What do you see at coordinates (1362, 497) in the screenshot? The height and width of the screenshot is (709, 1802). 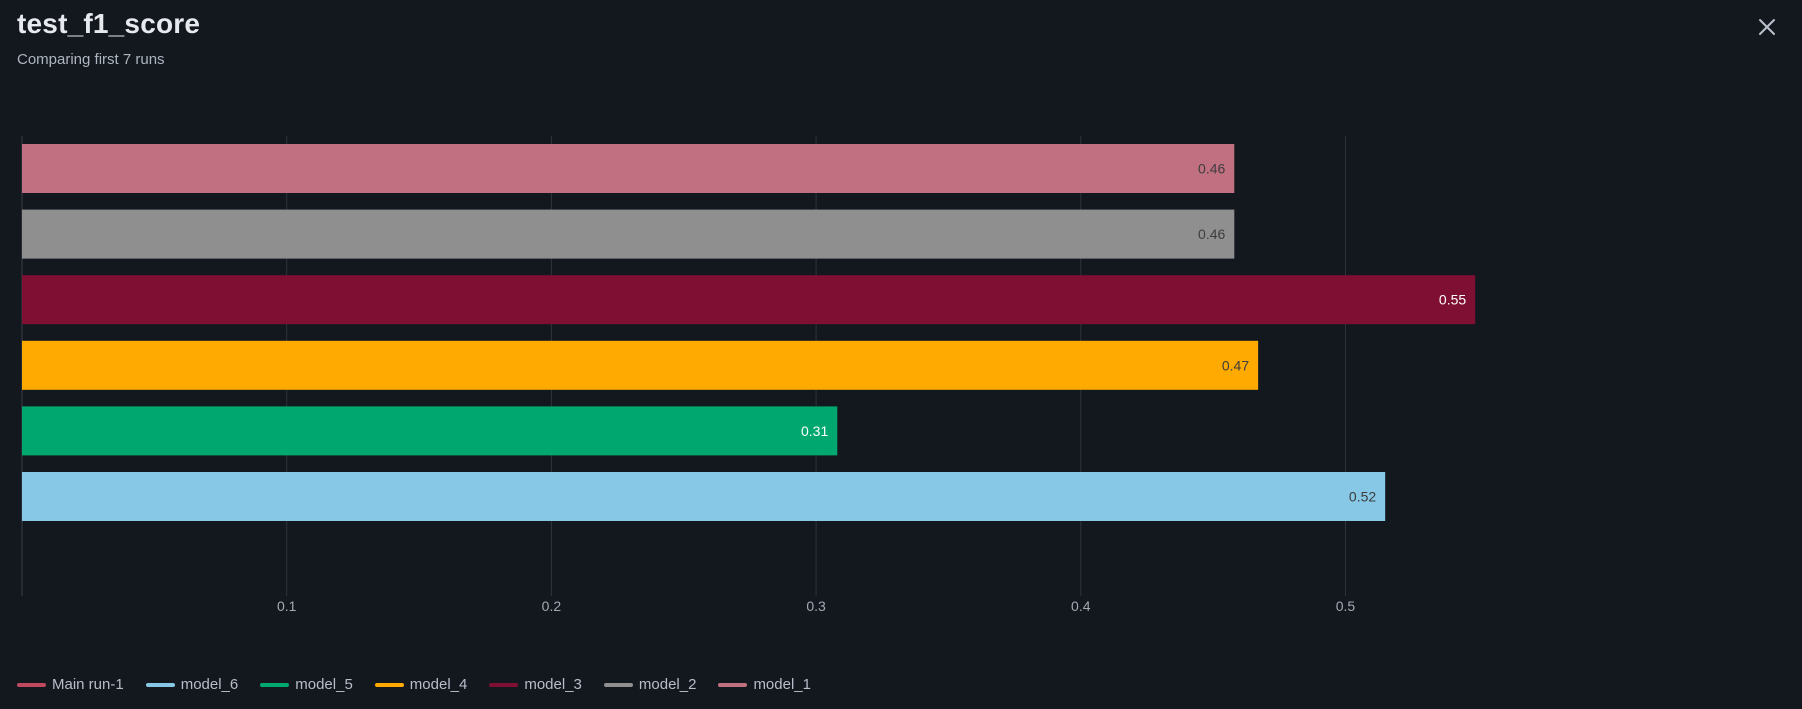 I see `bar-value-label: 0.52` at bounding box center [1362, 497].